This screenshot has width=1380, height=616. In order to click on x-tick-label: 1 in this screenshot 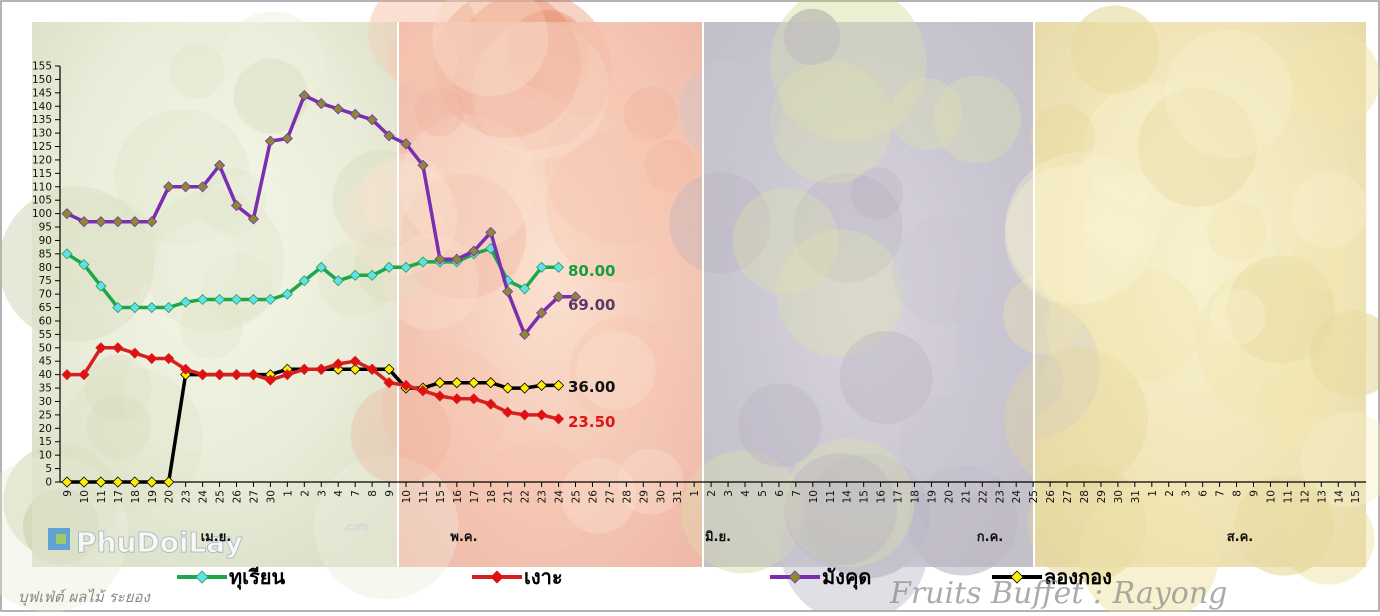, I will do `click(1153, 493)`.